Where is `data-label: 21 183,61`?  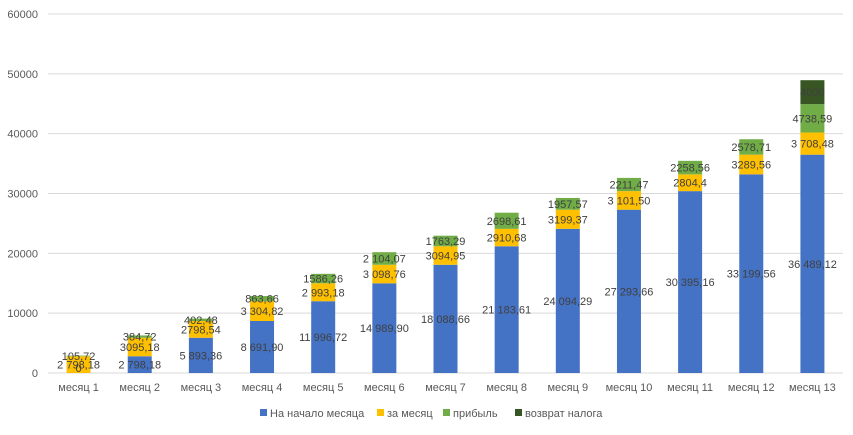
data-label: 21 183,61 is located at coordinates (506, 311).